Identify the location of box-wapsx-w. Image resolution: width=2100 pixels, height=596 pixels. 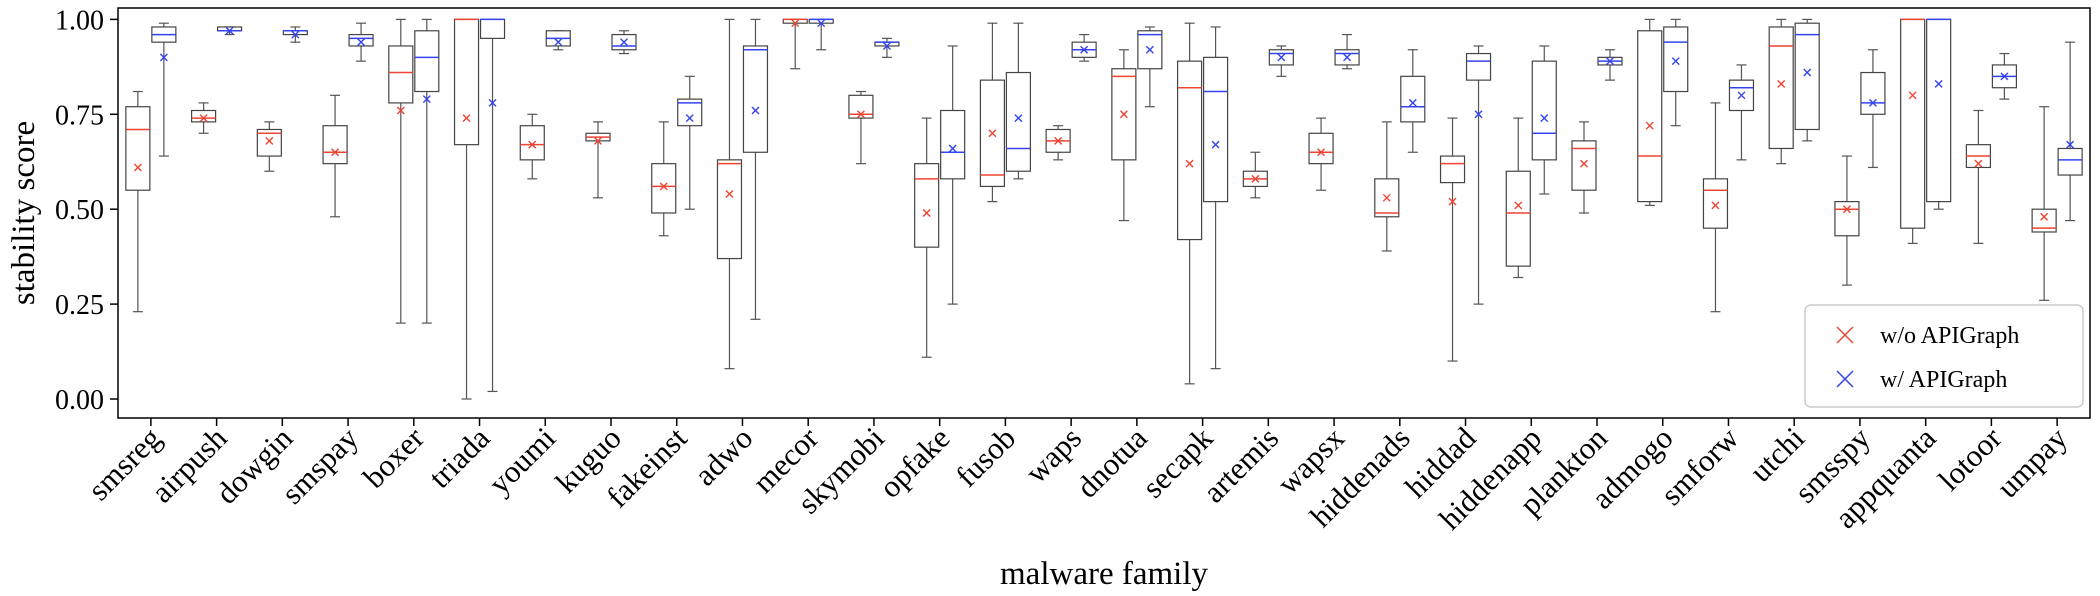
(1347, 51).